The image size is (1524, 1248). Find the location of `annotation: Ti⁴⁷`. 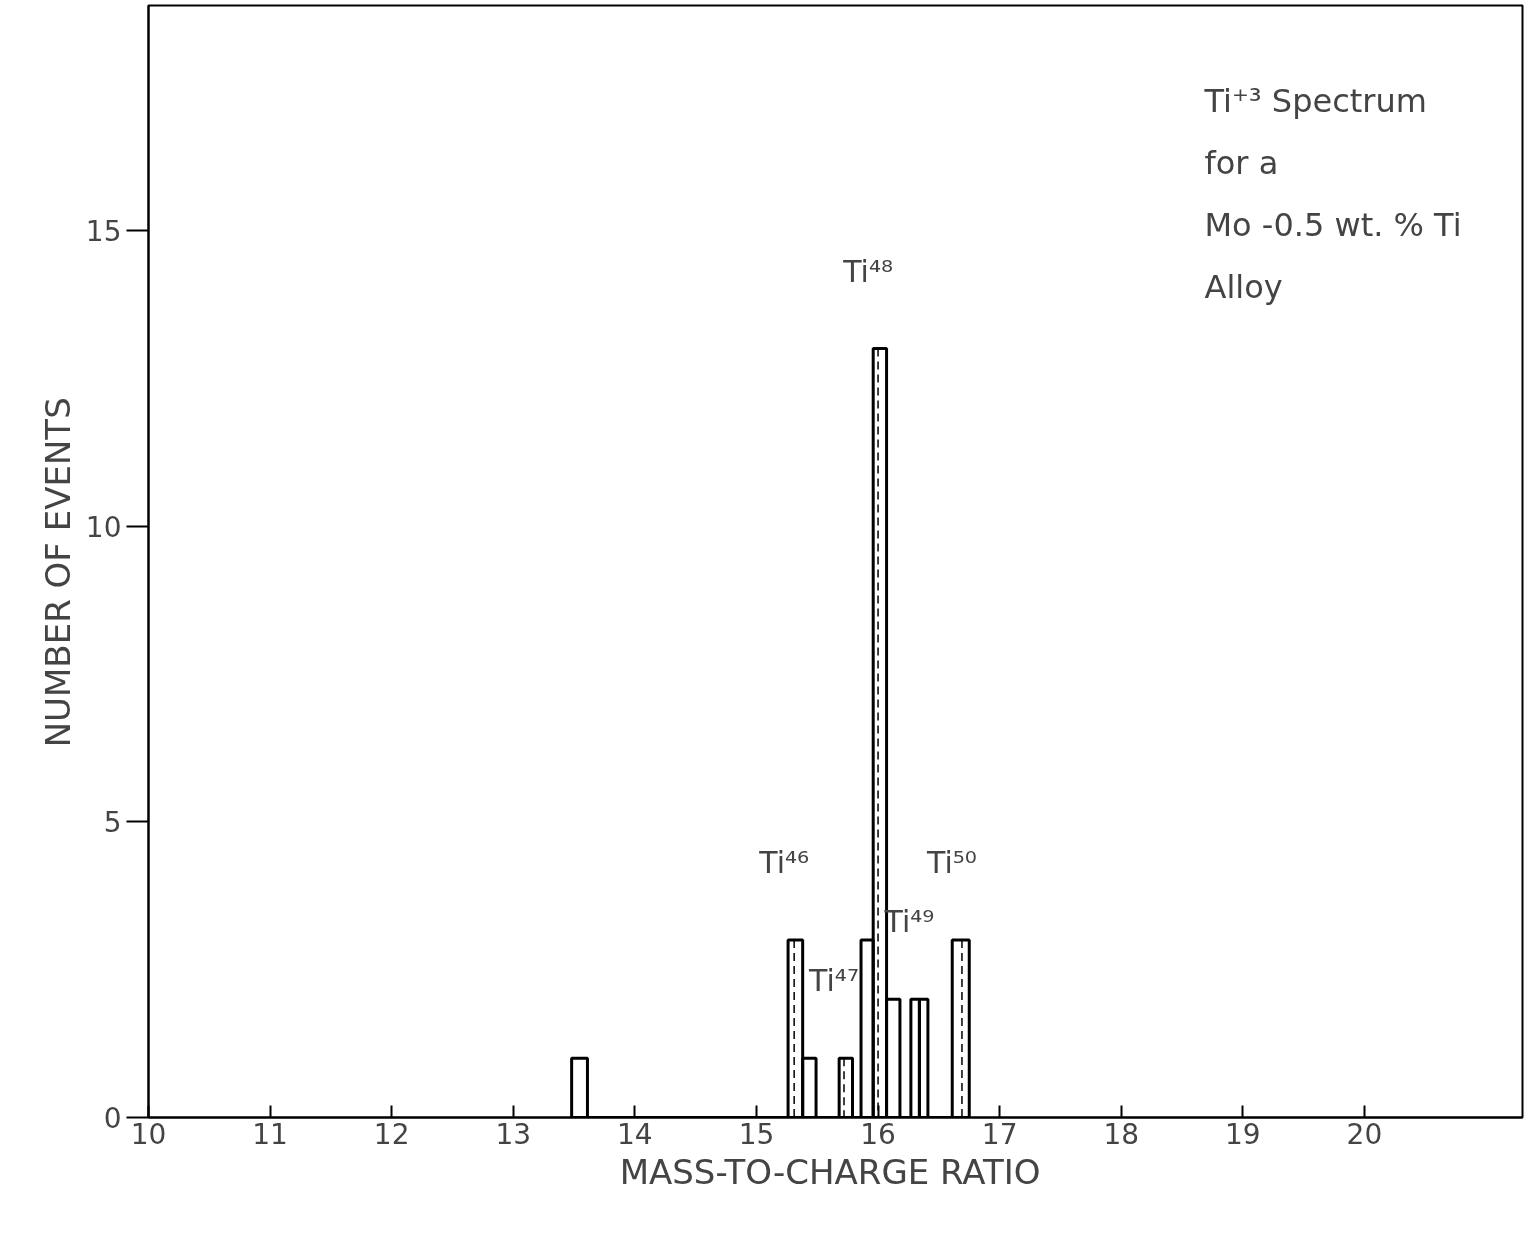

annotation: Ti⁴⁷ is located at coordinates (833, 981).